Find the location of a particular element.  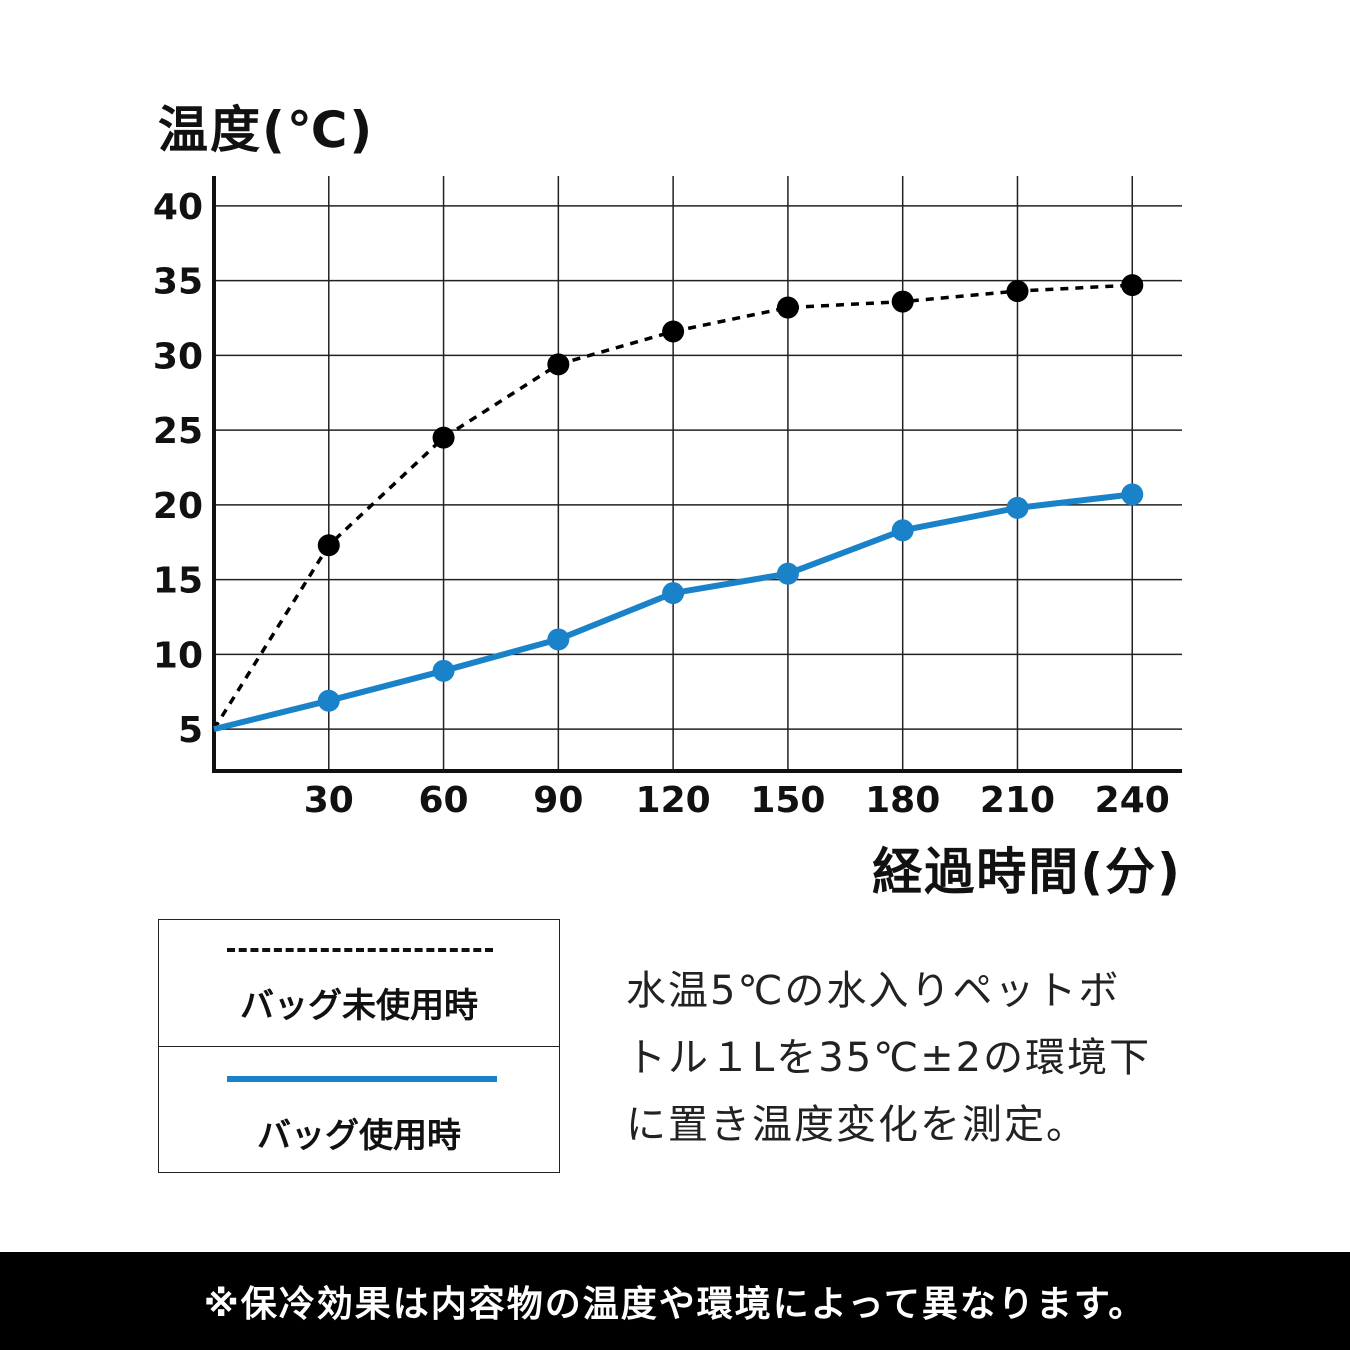

footer-disclaimer: ※保冷効果は内容物の温度や環境によって異なります。 is located at coordinates (675, 1301).